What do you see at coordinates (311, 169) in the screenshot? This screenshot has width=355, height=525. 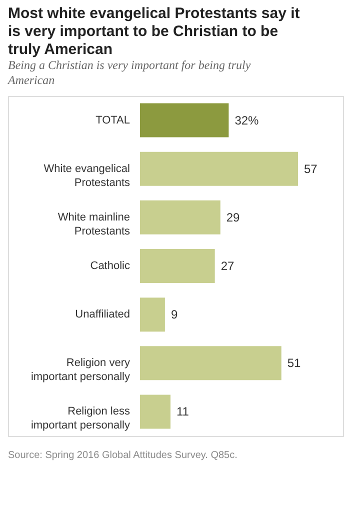 I see `data-label: 57` at bounding box center [311, 169].